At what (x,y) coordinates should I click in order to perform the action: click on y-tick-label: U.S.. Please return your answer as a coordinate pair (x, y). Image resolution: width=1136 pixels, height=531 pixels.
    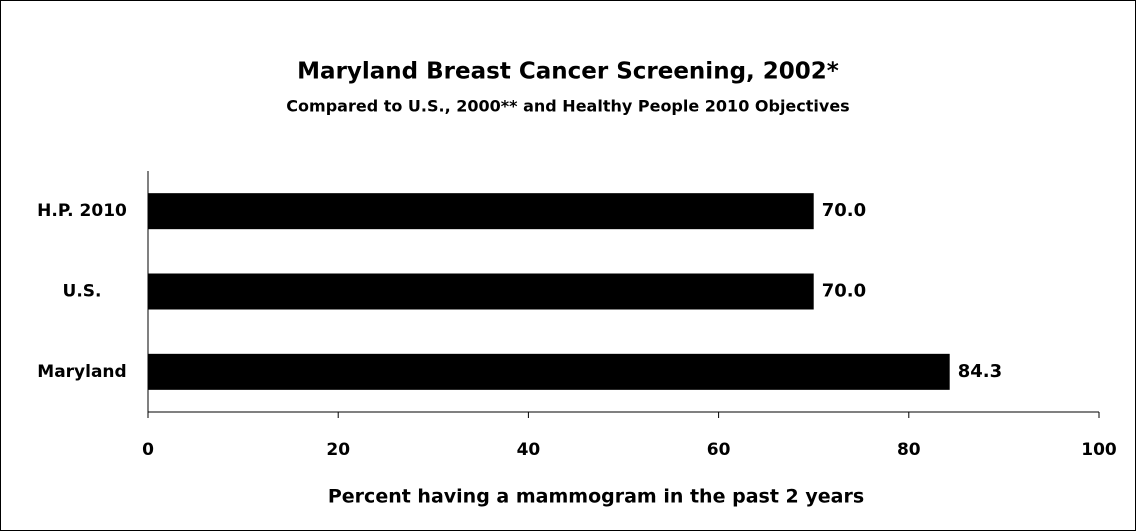
    Looking at the image, I should click on (82, 292).